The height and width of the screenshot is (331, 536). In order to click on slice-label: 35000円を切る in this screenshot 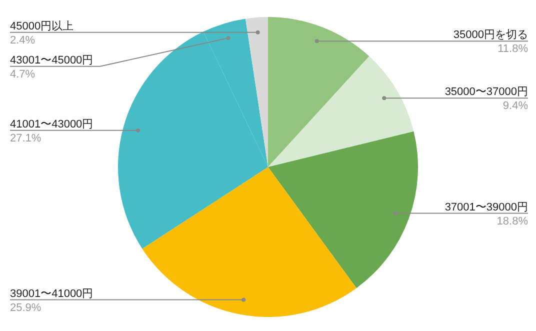, I will do `click(490, 35)`.